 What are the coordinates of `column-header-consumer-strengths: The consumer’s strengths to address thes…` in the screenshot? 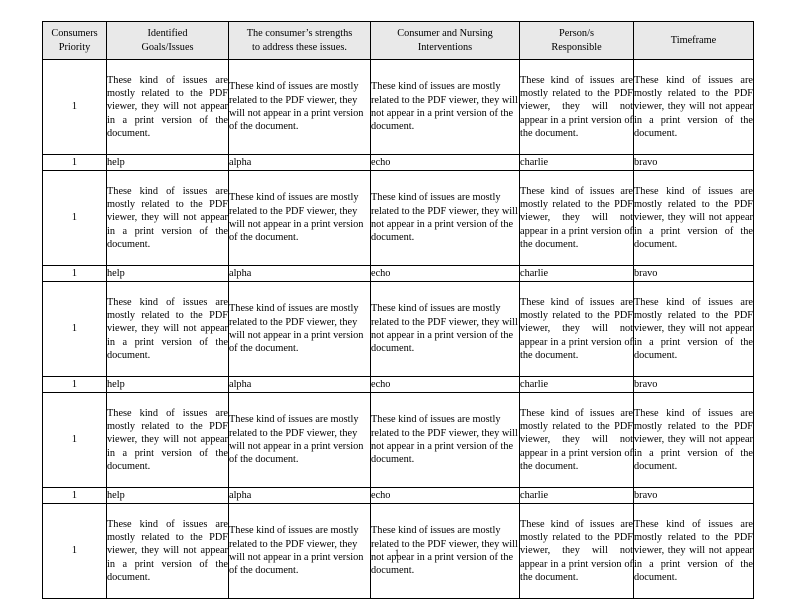 It's located at (299, 40).